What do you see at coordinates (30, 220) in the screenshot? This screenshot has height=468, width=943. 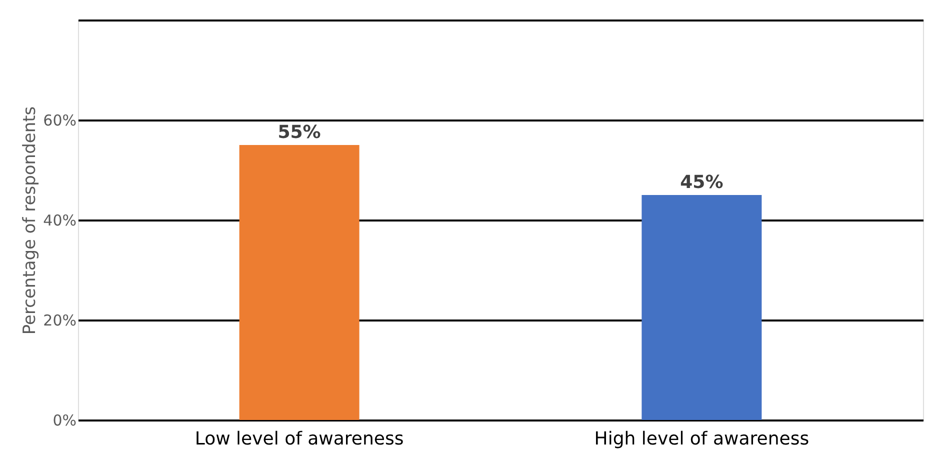 I see `y-axis-title: Percentage of respondents` at bounding box center [30, 220].